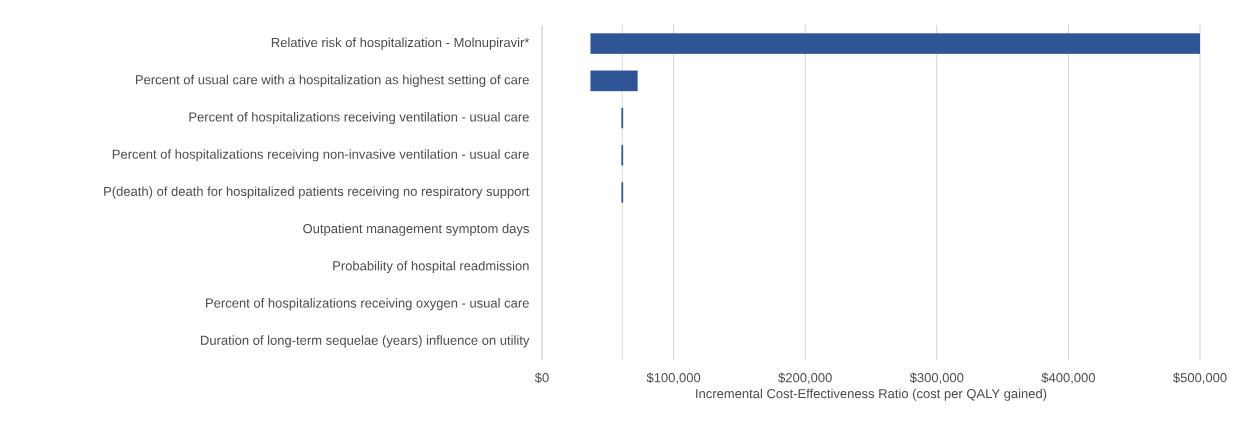 The width and height of the screenshot is (1244, 427). I want to click on x-tick-label: $100,000, so click(673, 378).